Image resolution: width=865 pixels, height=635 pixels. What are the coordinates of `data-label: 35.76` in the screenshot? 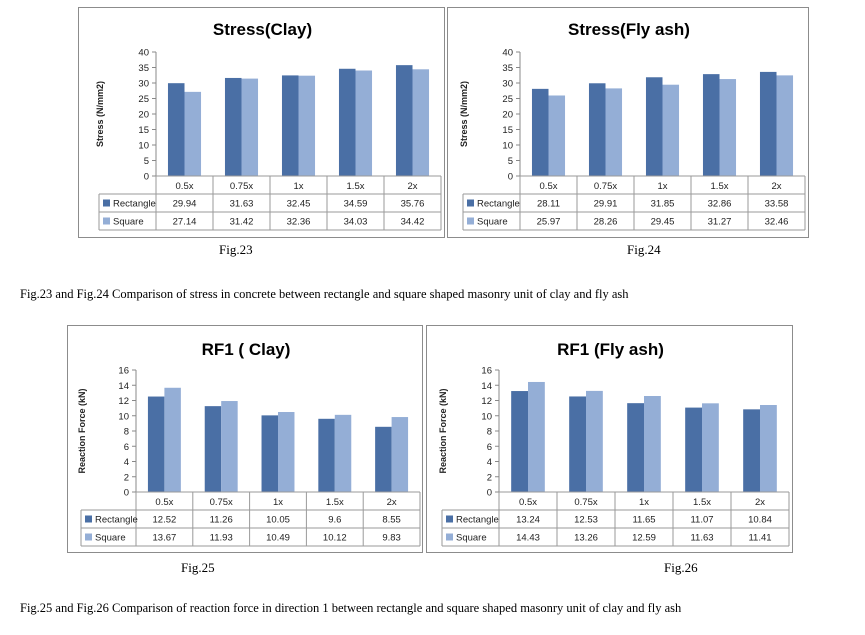 It's located at (413, 204).